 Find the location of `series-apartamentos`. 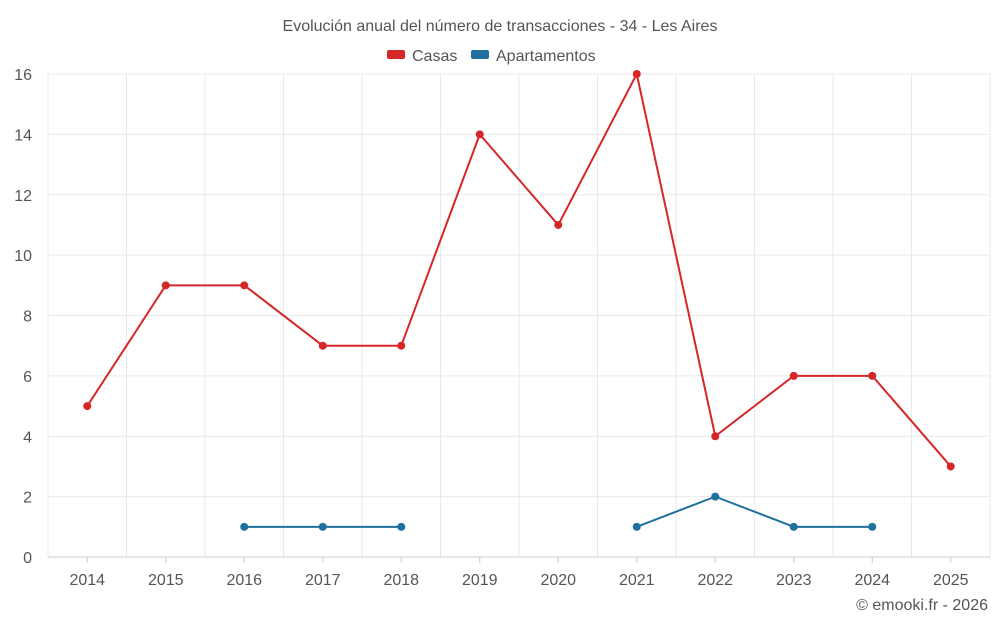

series-apartamentos is located at coordinates (558, 511).